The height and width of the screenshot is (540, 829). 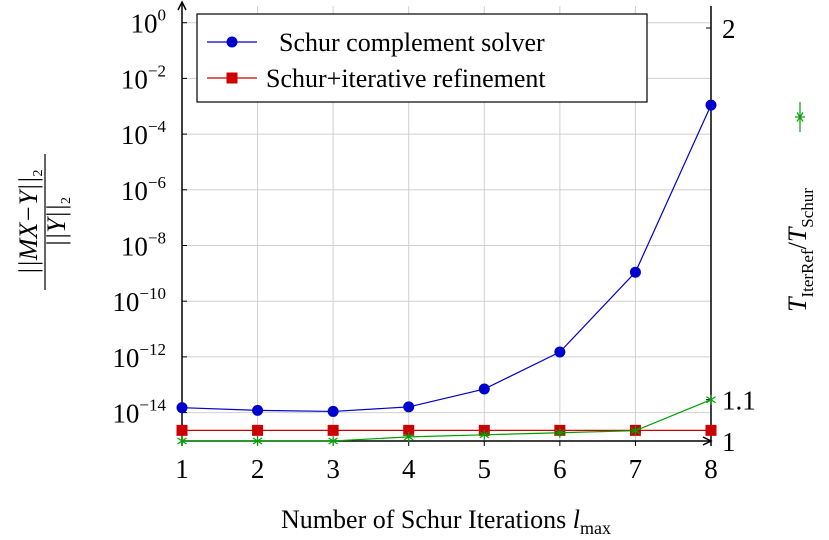 I want to click on legend-label: Schur+iterative refinement, so click(x=406, y=78).